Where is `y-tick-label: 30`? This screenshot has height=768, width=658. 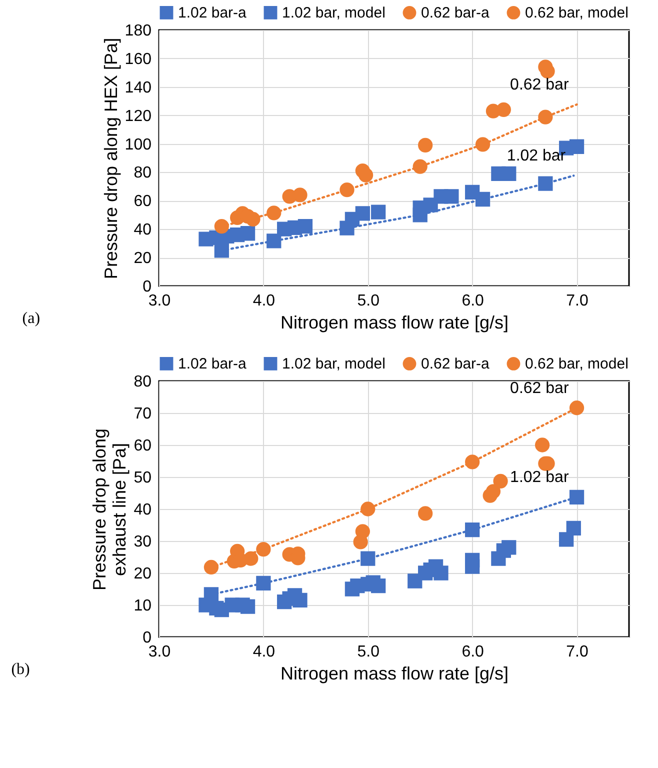 y-tick-label: 30 is located at coordinates (143, 542).